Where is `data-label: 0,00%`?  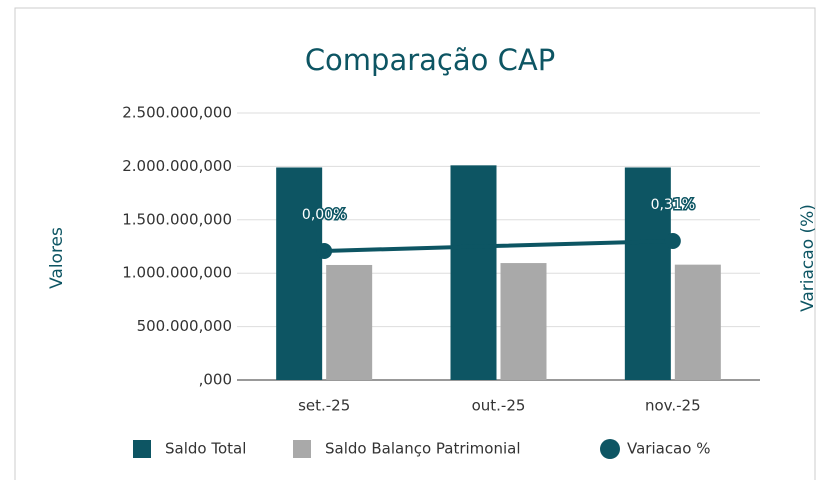 data-label: 0,00% is located at coordinates (324, 215).